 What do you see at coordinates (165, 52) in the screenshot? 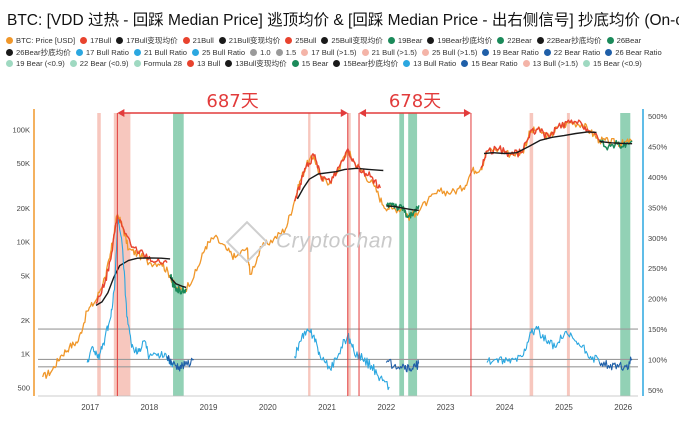
I see `legend-label: 21 Bull Ratio` at bounding box center [165, 52].